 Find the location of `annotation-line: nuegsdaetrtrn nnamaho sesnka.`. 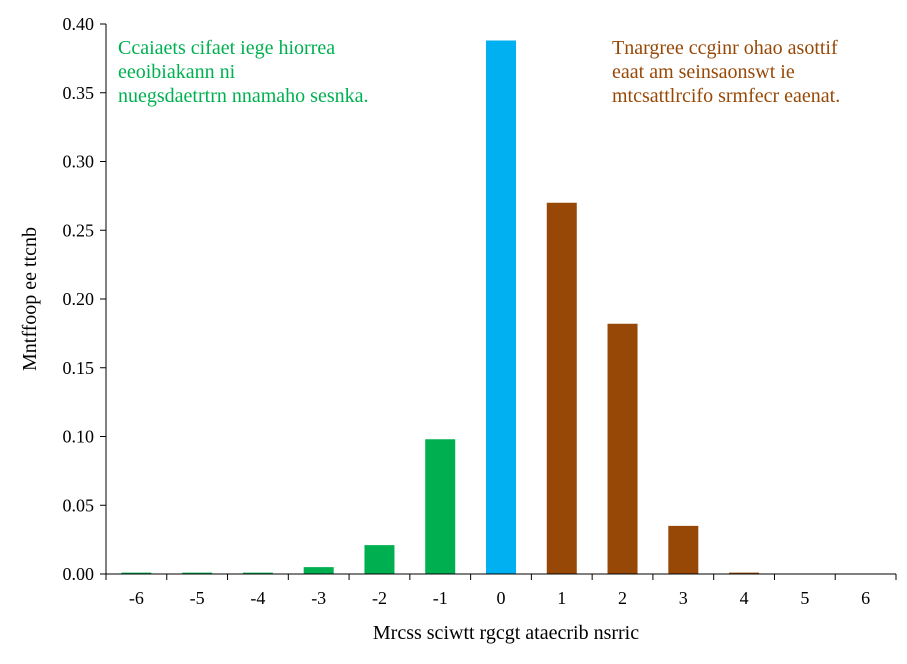

annotation-line: nuegsdaetrtrn nnamaho sesnka. is located at coordinates (243, 96).